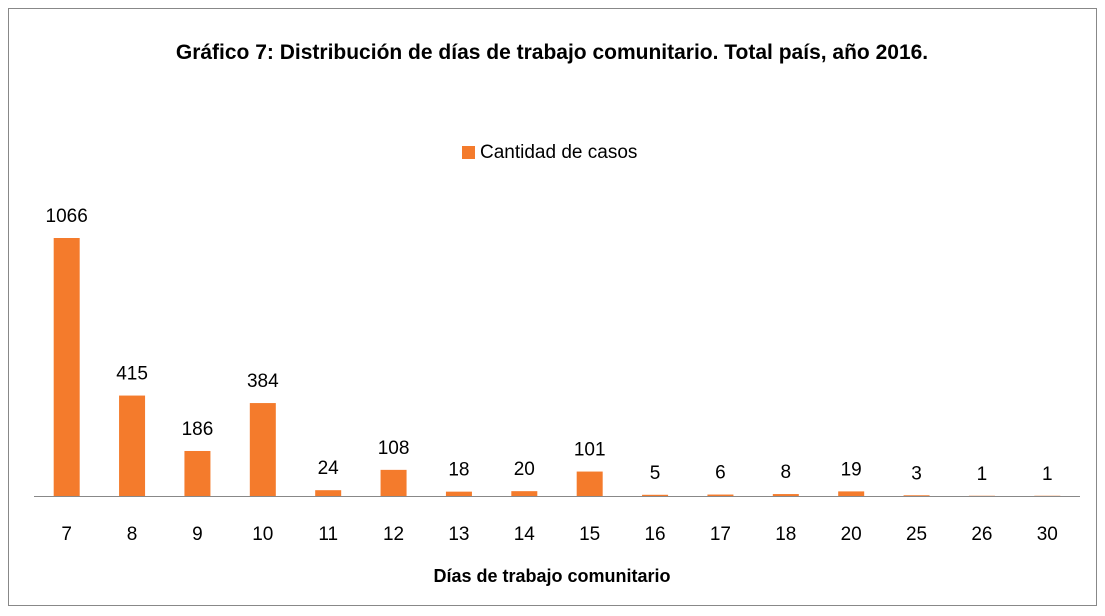 This screenshot has height=616, width=1105. Describe the element at coordinates (981, 534) in the screenshot. I see `x-tick-label: 26` at that location.